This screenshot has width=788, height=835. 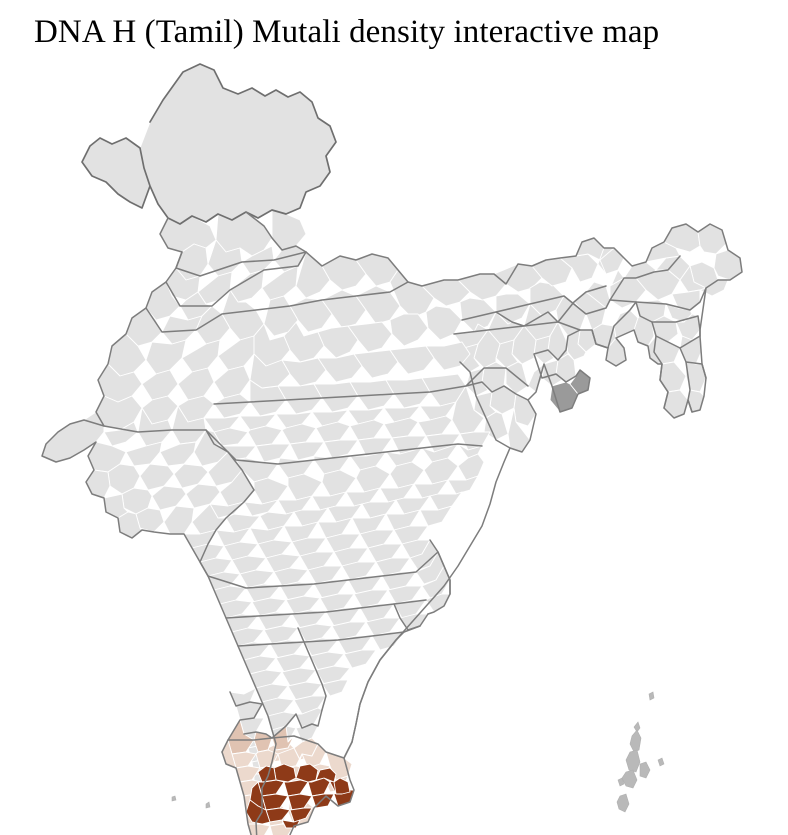 What do you see at coordinates (301, 815) in the screenshot?
I see `region-tiruvarur` at bounding box center [301, 815].